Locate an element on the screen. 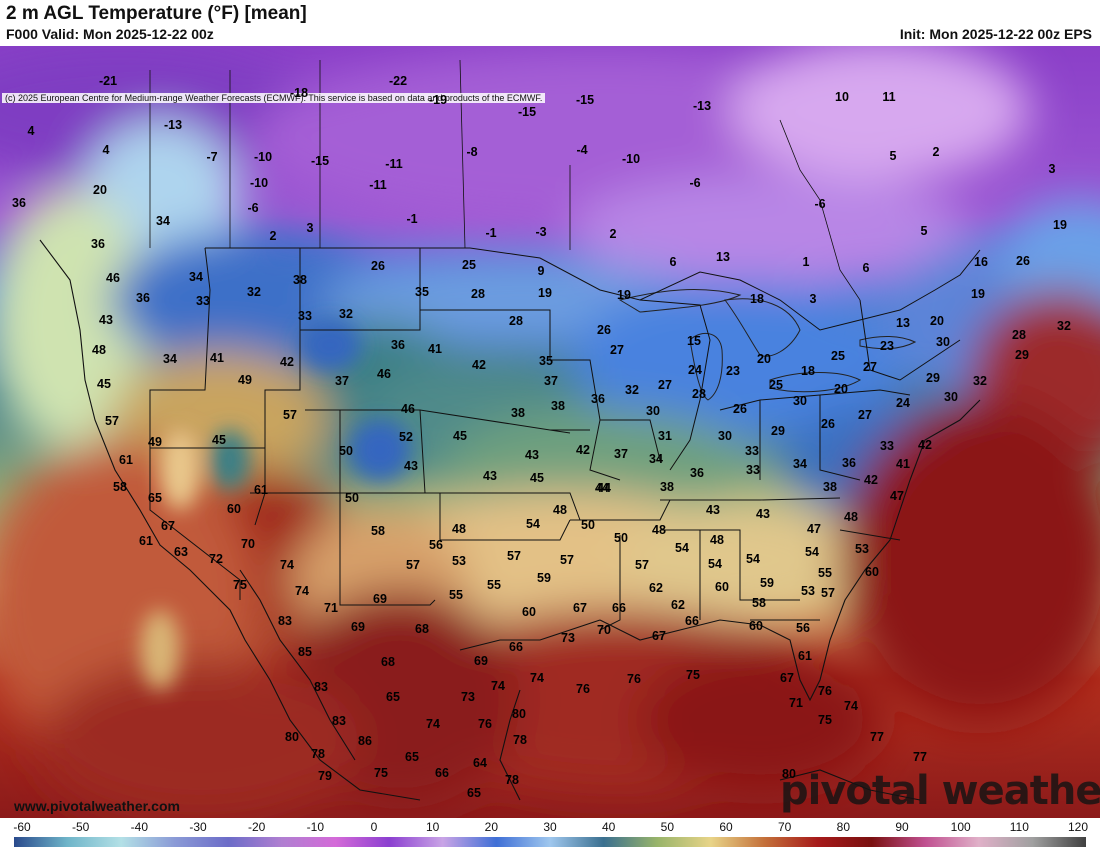  map-value-label: 42 is located at coordinates (871, 480).